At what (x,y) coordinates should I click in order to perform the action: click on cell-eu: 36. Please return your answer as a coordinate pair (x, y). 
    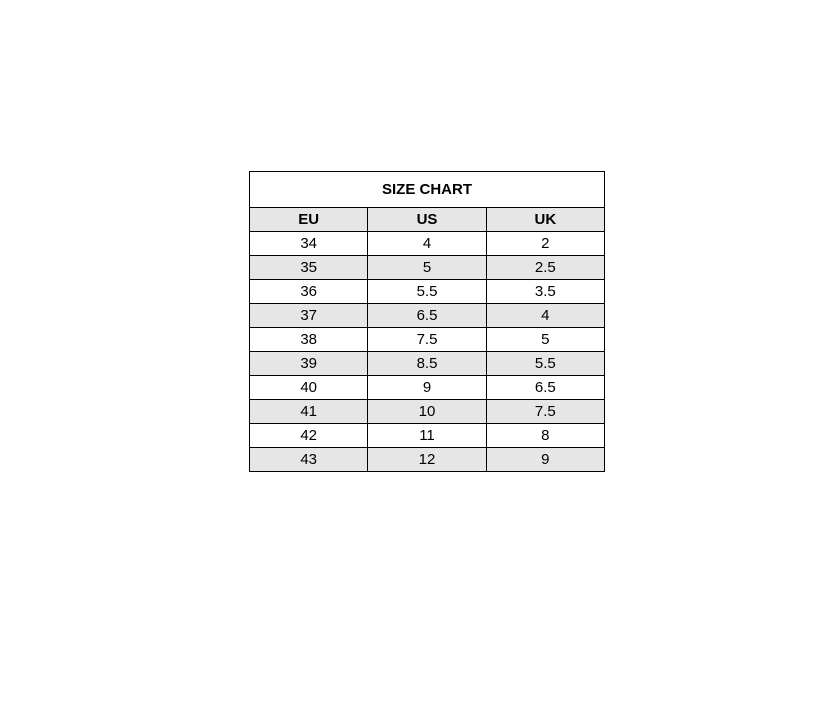
    Looking at the image, I should click on (308, 291).